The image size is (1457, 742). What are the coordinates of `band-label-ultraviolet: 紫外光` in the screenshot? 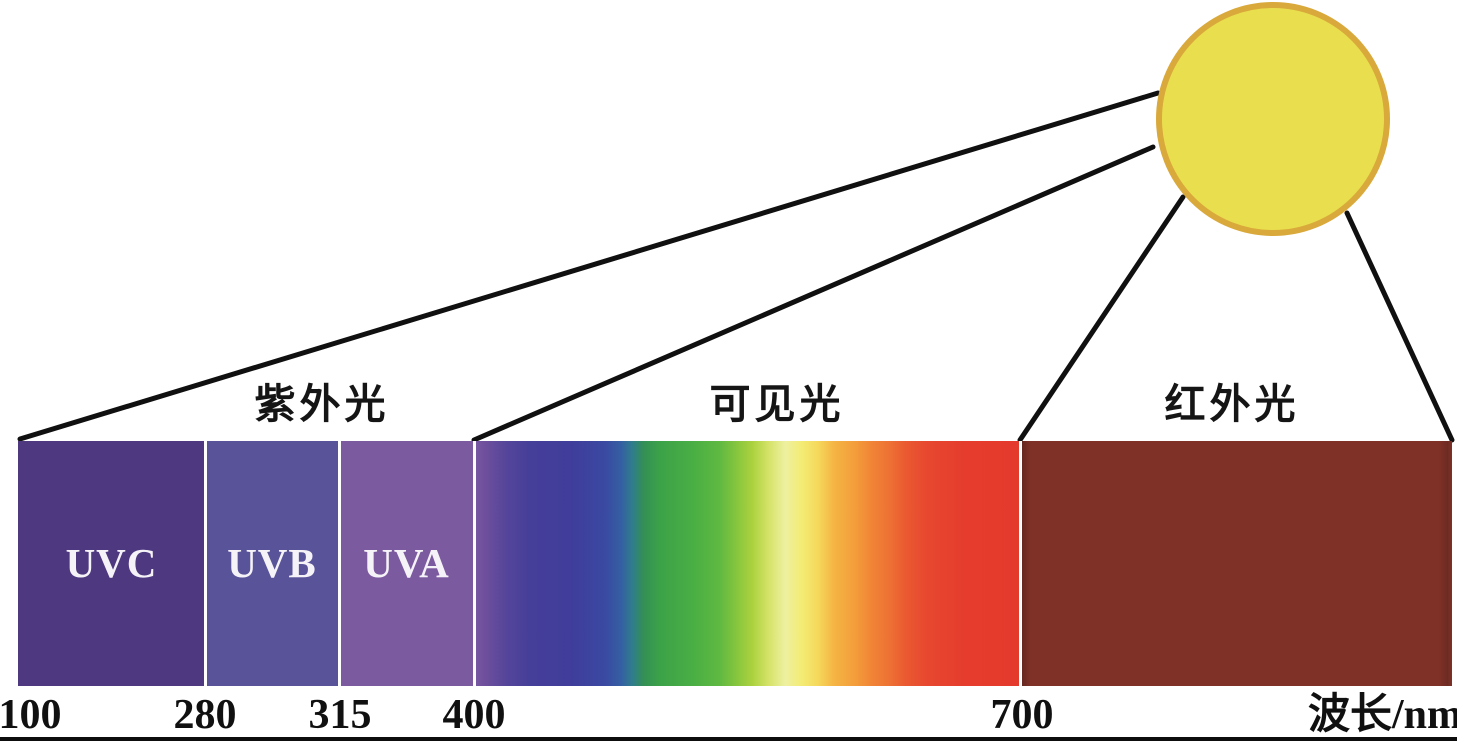 It's located at (322, 404).